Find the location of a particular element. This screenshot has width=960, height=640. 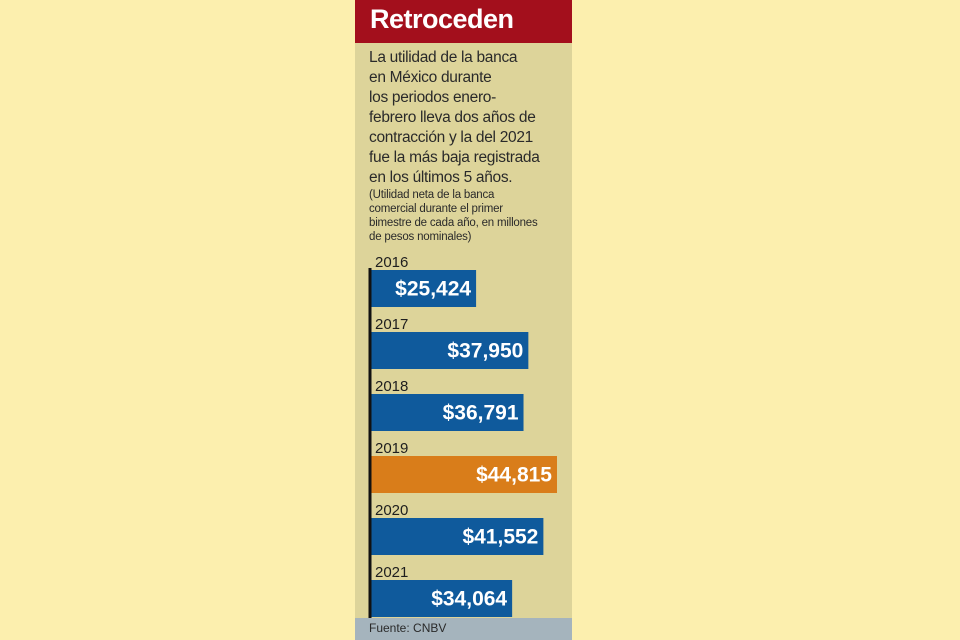

bar-2018 is located at coordinates (447, 412).